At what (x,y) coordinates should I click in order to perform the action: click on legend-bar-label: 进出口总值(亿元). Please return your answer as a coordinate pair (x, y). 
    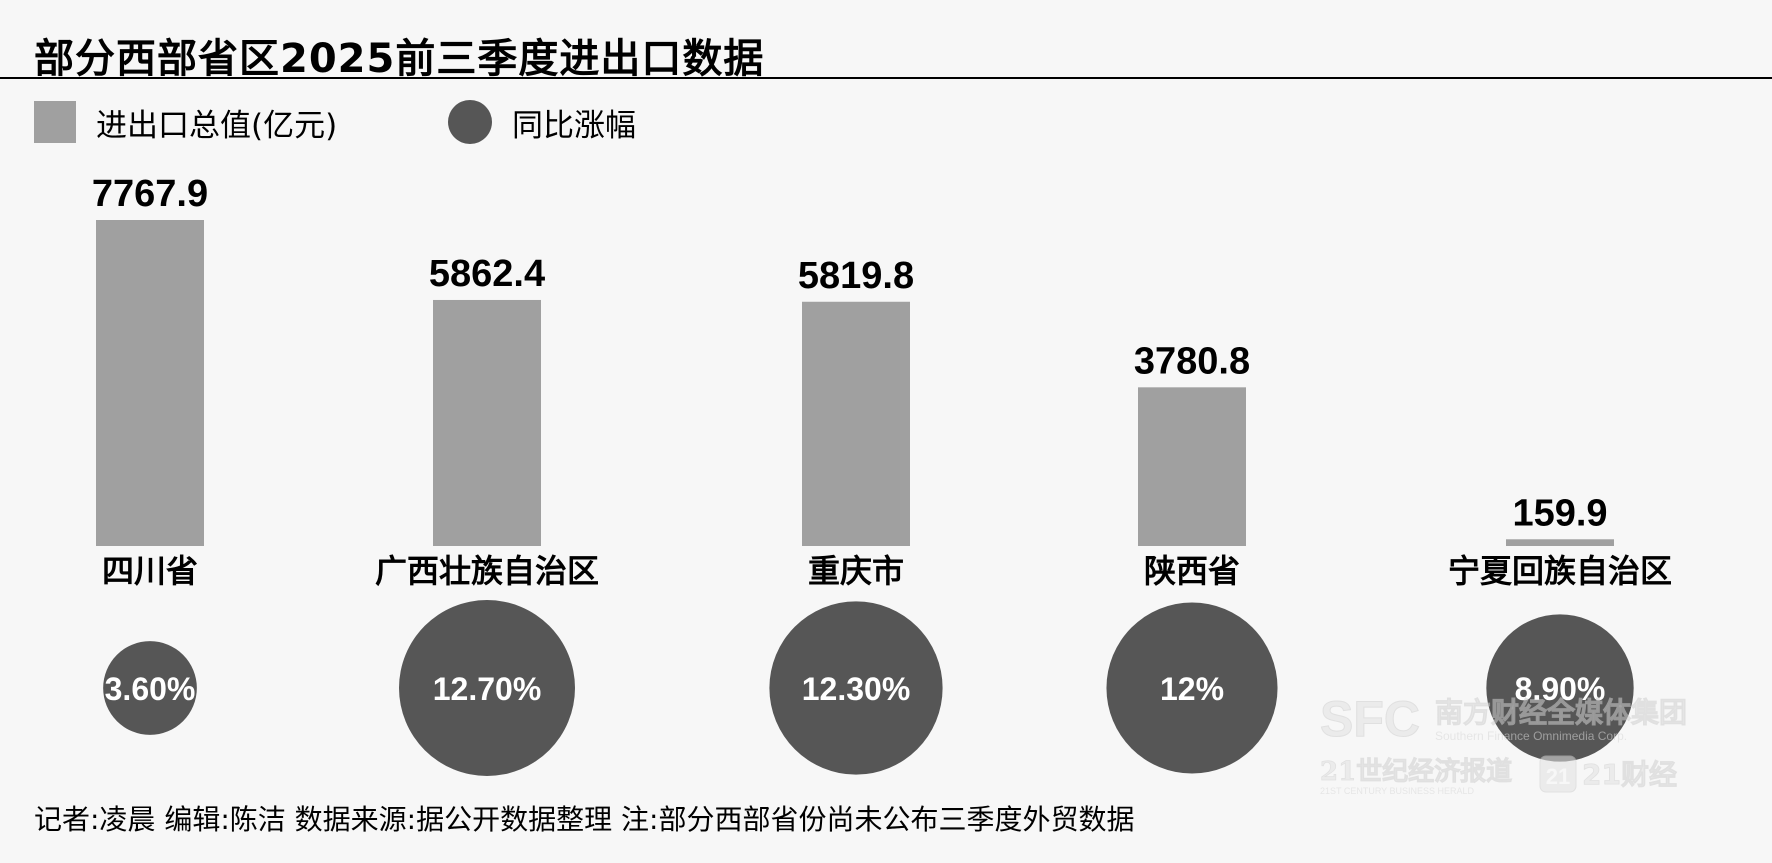
    Looking at the image, I should click on (217, 125).